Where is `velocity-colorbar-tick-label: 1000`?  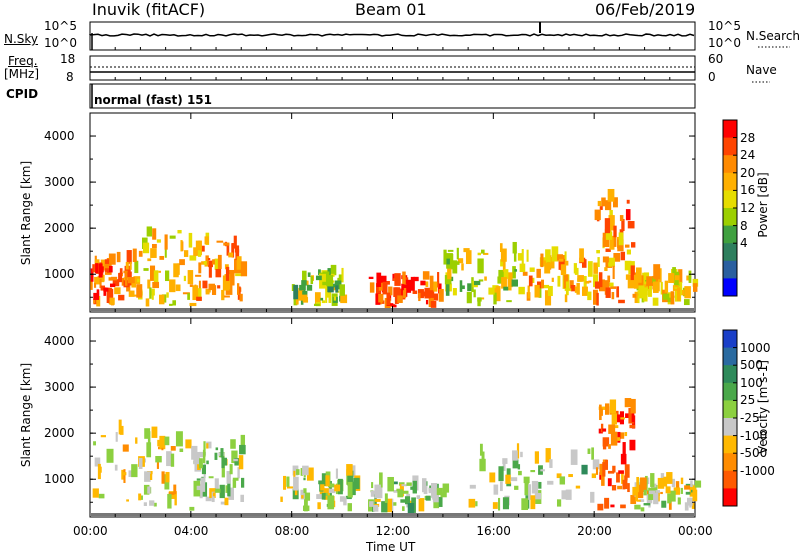
velocity-colorbar-tick-label: 1000 is located at coordinates (755, 347).